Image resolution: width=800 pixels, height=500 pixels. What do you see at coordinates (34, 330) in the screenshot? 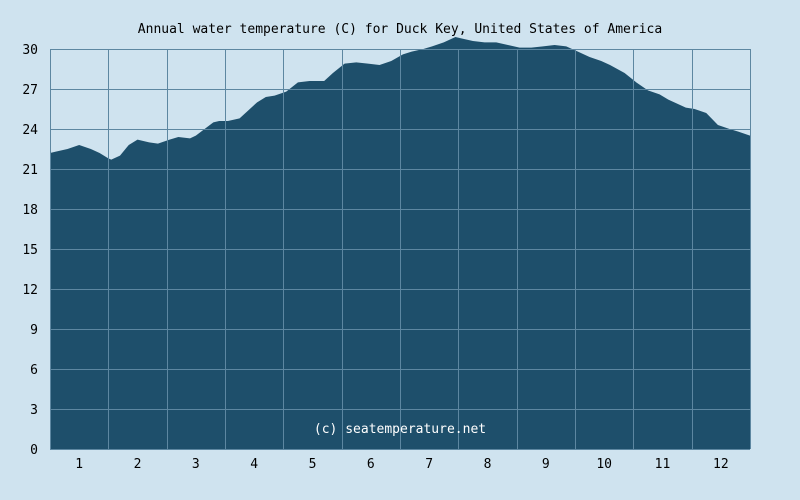
I see `y-tick-label: 9` at bounding box center [34, 330].